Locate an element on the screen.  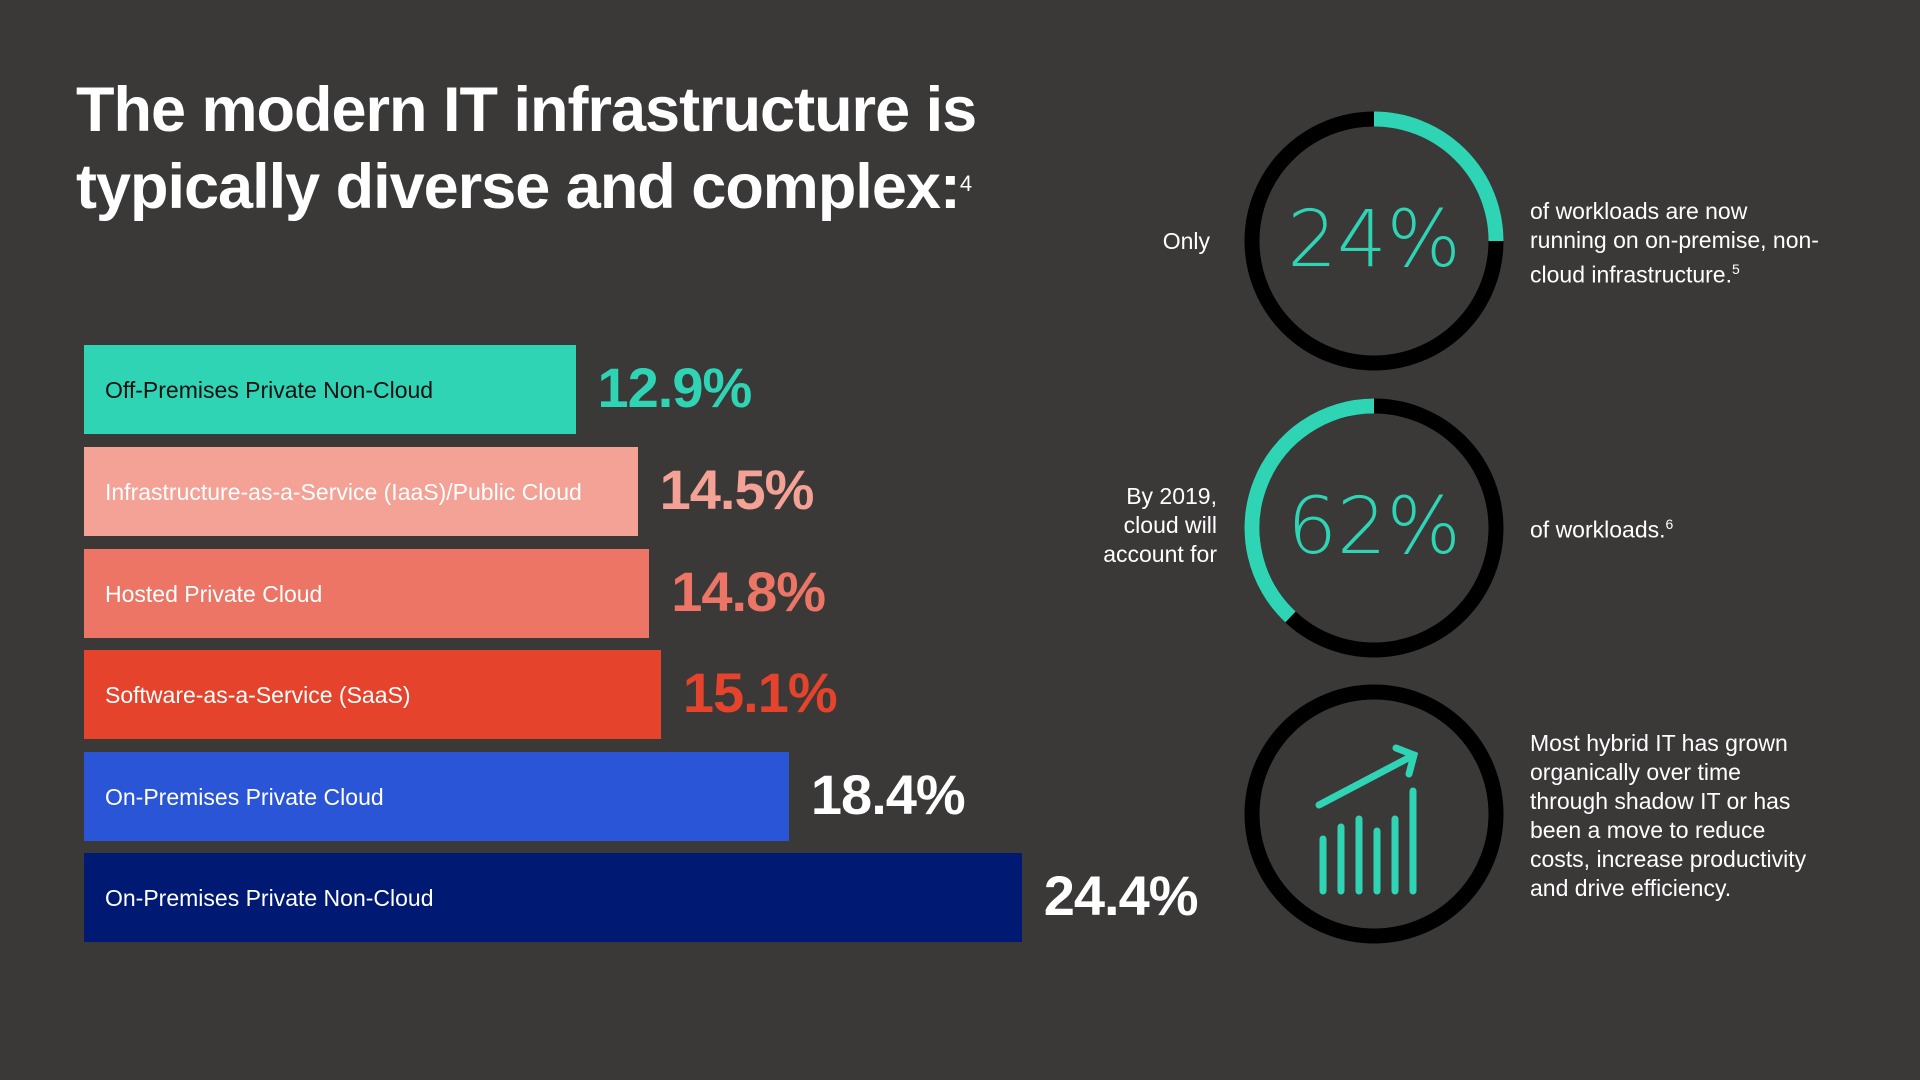
stat-3-ring-track is located at coordinates (1374, 814).